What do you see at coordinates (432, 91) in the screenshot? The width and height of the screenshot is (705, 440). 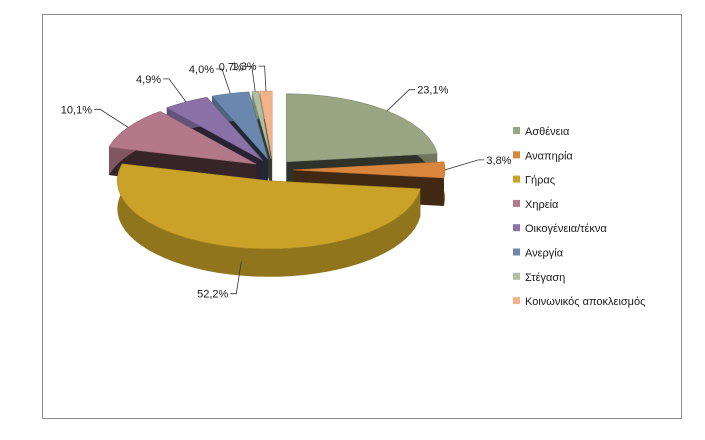 I see `data-label-1: 23,1%` at bounding box center [432, 91].